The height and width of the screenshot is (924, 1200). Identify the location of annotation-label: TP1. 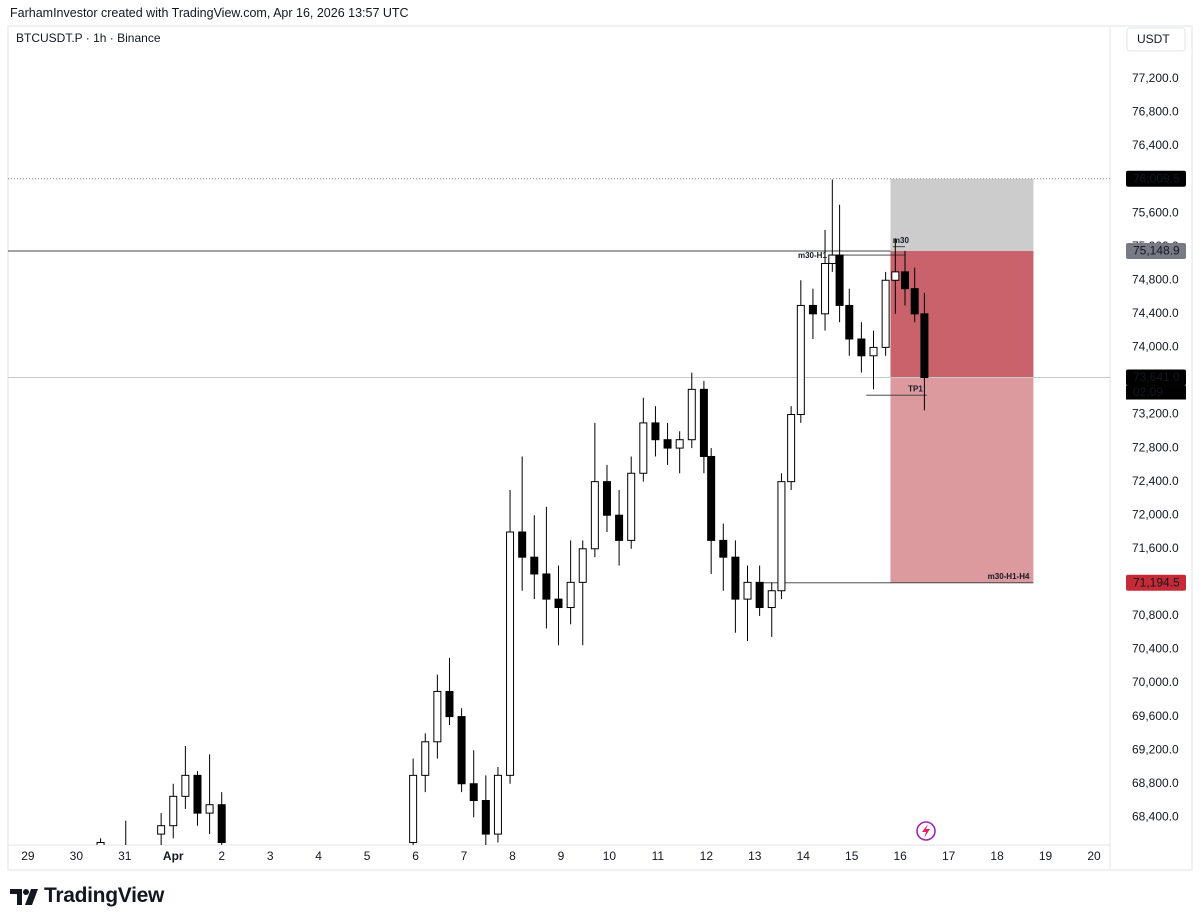
(915, 388).